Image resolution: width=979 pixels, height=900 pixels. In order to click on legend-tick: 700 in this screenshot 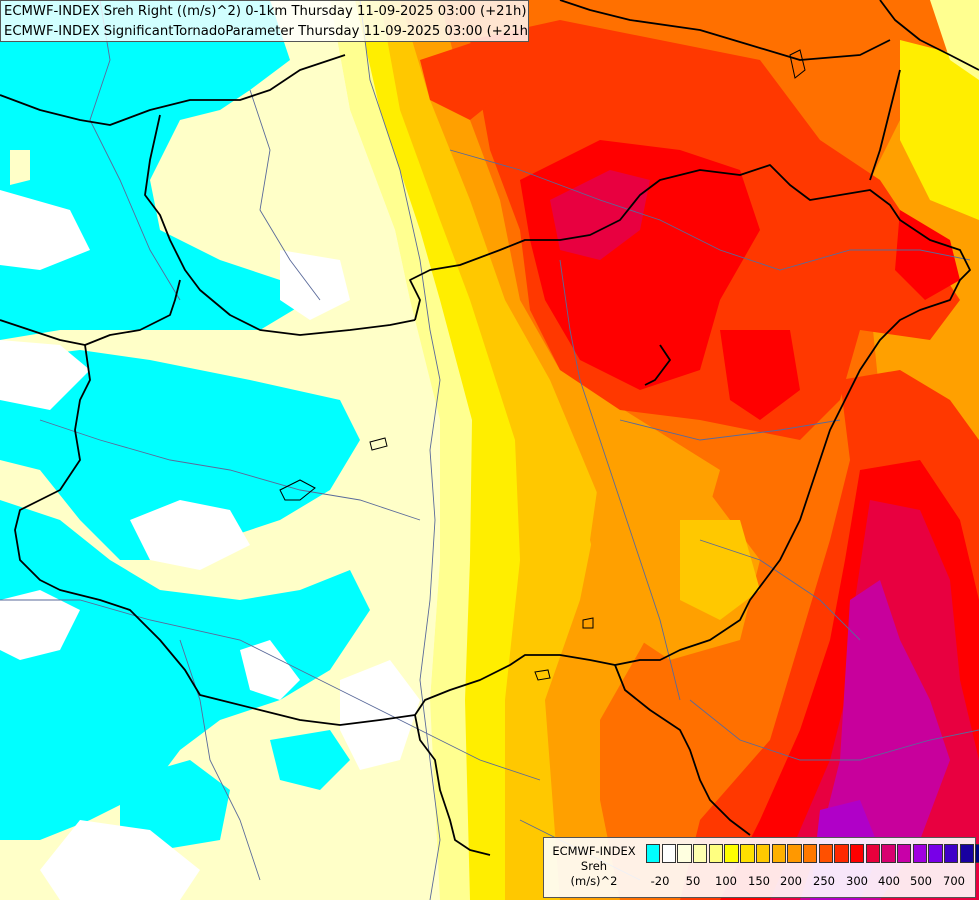, I will do `click(954, 881)`.